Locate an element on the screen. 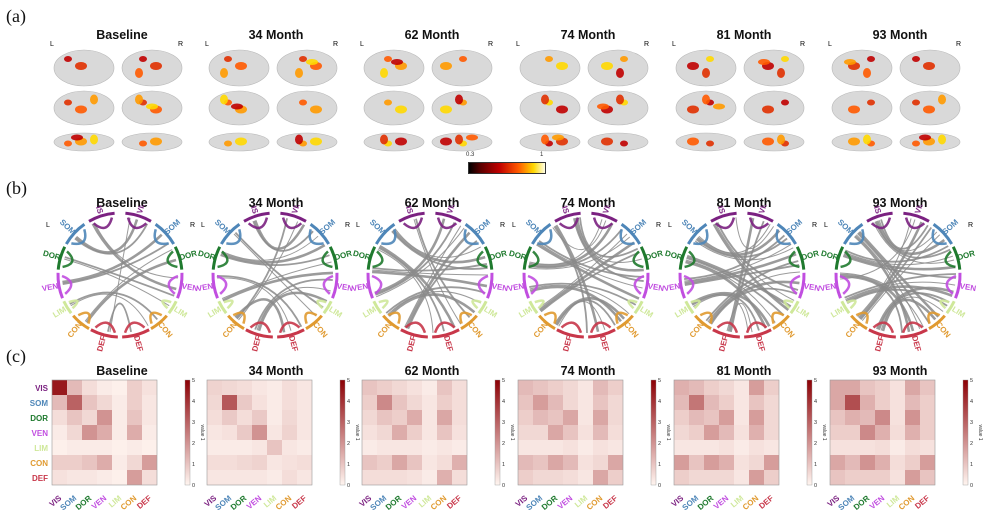  network-arc-dor is located at coordinates (527, 258).